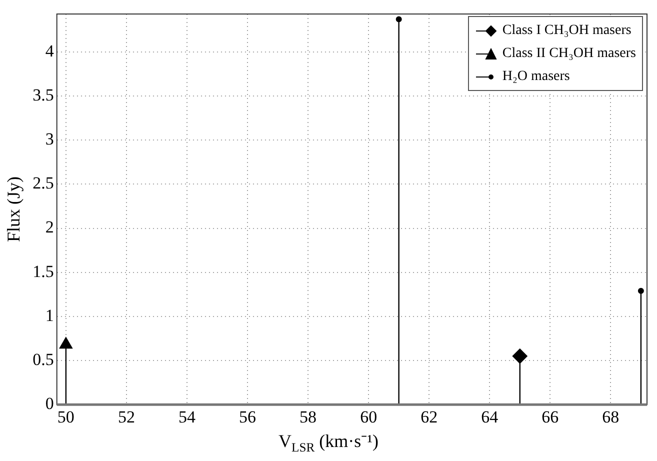  What do you see at coordinates (567, 30) in the screenshot?
I see `legend-label: Class I CH₃OH masers` at bounding box center [567, 30].